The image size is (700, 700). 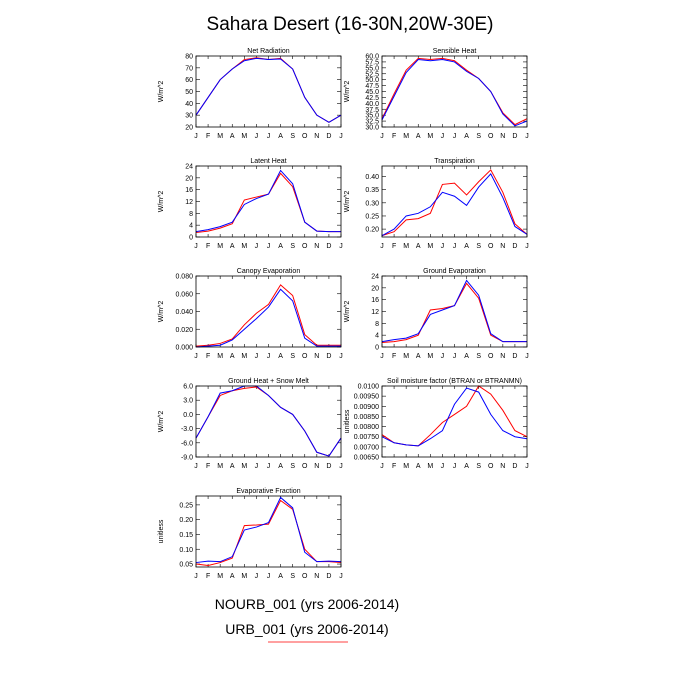 I want to click on y-tick-label: 30.0, so click(x=372, y=128).